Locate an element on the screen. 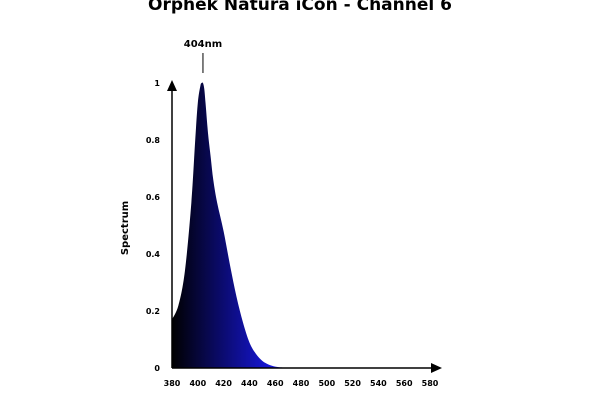 This screenshot has height=400, width=600. x-tick-label: 380 is located at coordinates (172, 383).